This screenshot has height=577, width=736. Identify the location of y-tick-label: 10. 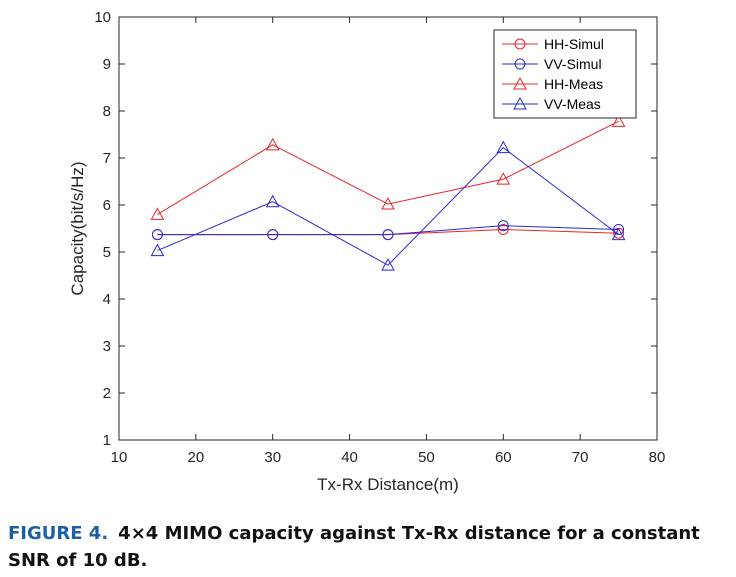
(102, 17).